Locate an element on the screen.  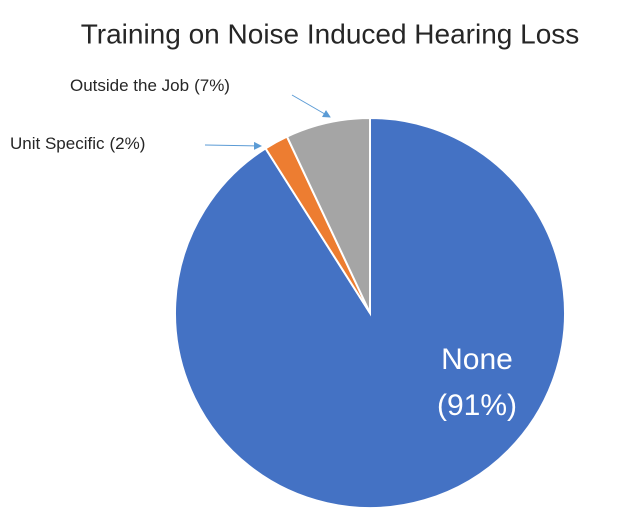
chart-title: Training on Noise Induced Hearing Loss is located at coordinates (330, 33).